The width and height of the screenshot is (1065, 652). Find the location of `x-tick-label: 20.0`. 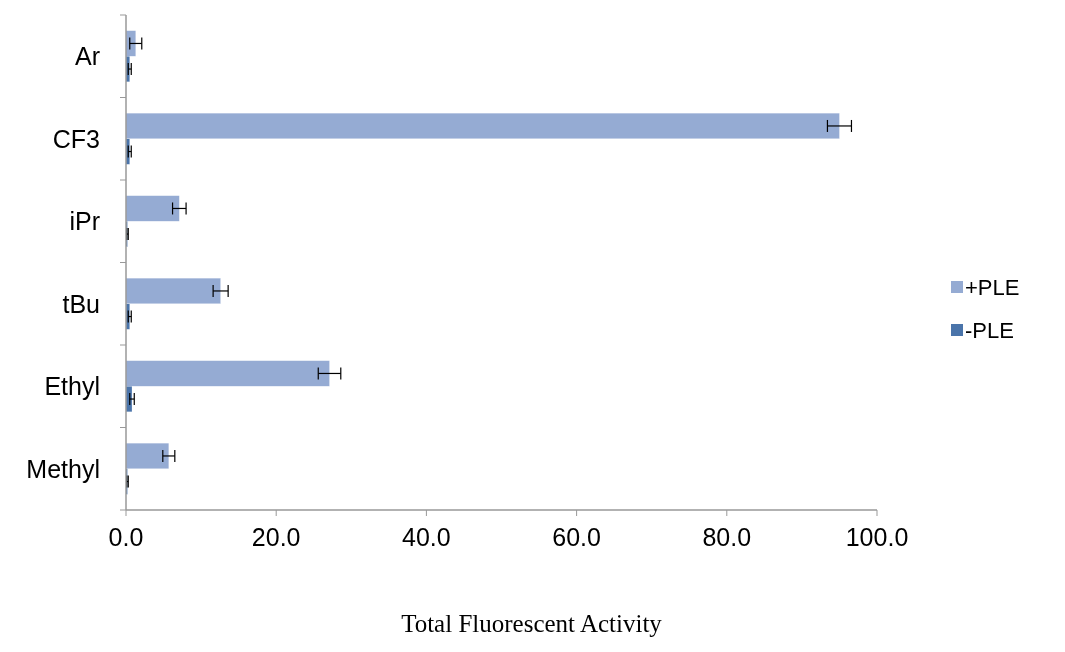

x-tick-label: 20.0 is located at coordinates (276, 537).